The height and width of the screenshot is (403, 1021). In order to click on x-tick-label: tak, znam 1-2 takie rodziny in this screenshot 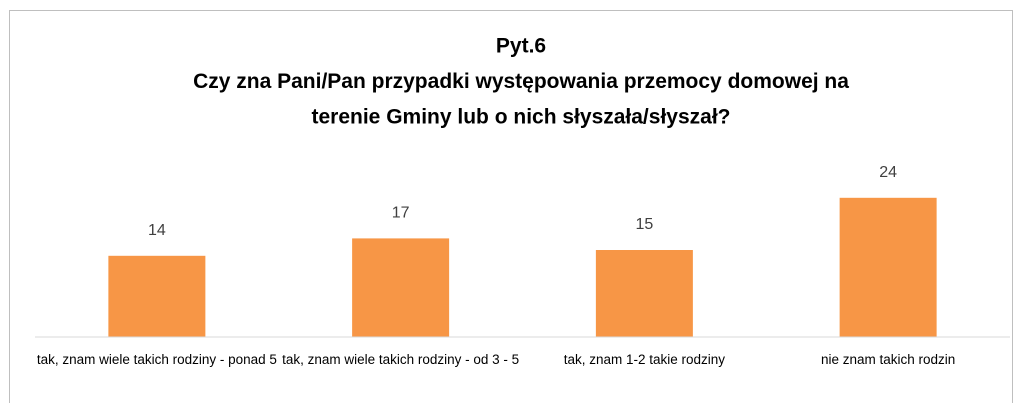, I will do `click(644, 359)`.